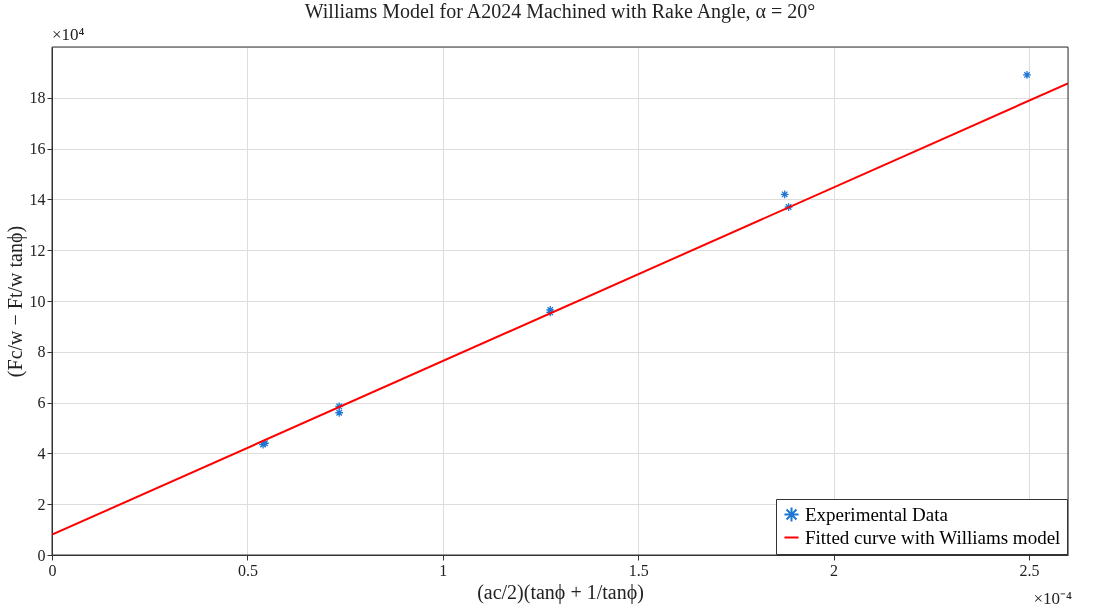 This screenshot has width=1099, height=615. What do you see at coordinates (52, 570) in the screenshot?
I see `x-tick-label: 0` at bounding box center [52, 570].